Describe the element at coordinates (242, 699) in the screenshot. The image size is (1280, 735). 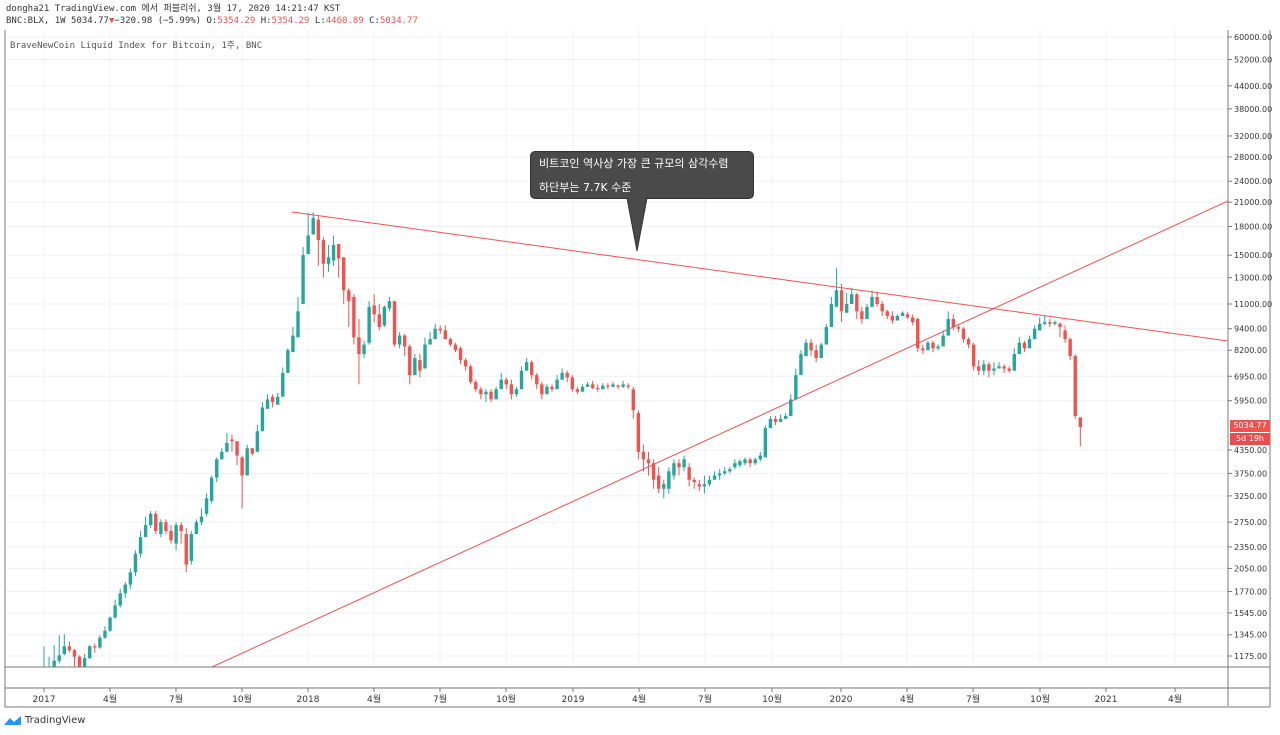
I see `x-tick-label: 10월` at that location.